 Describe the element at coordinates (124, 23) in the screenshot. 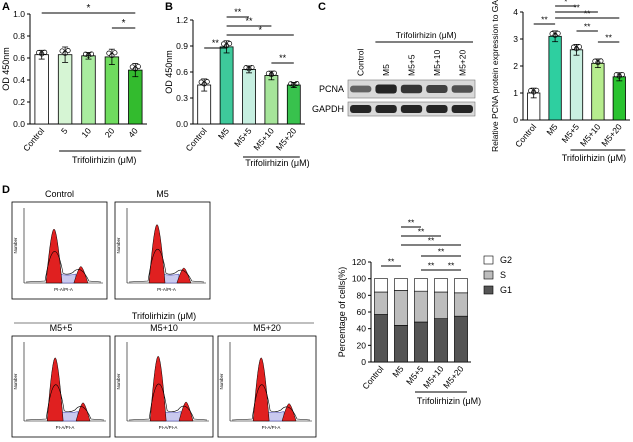

I see `sig-marker: *` at that location.